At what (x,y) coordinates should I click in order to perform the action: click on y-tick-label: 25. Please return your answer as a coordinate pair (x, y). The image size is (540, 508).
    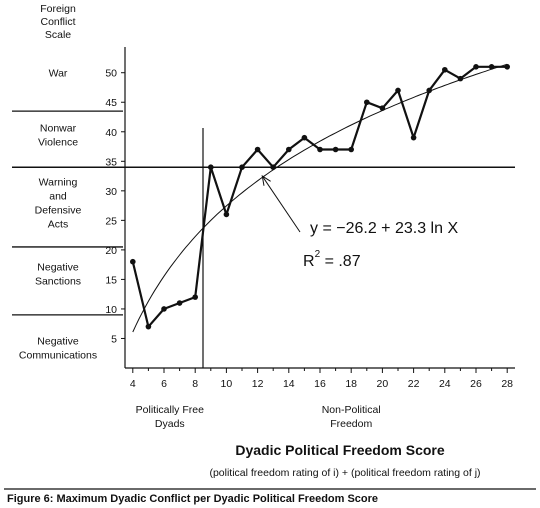
    Looking at the image, I should click on (111, 221).